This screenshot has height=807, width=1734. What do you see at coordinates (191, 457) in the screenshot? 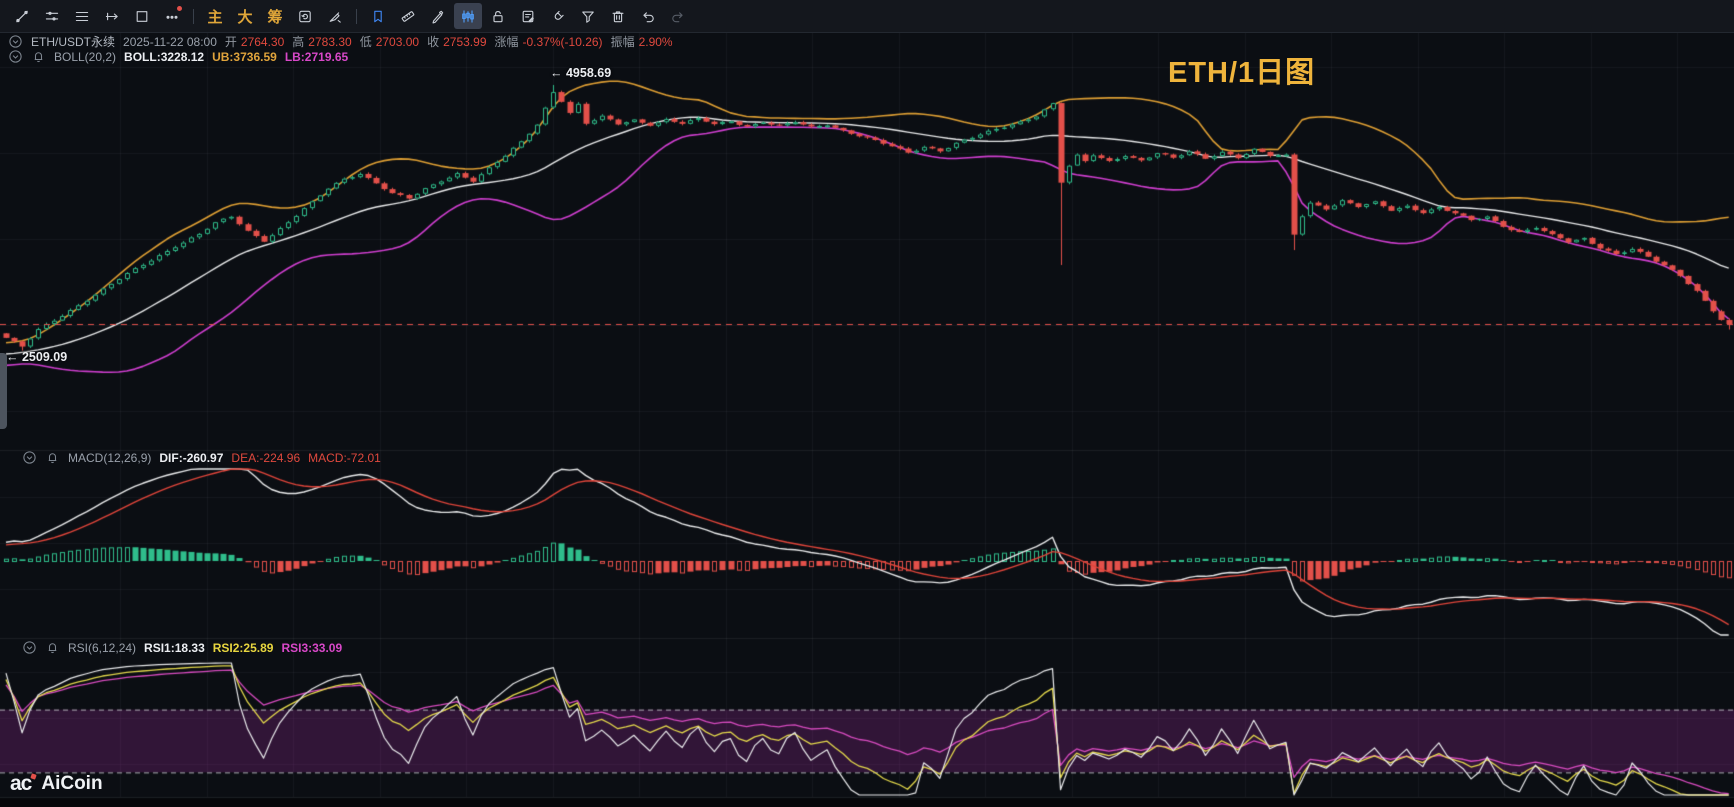
I see `macd-dif-value: DIF:-260.97` at bounding box center [191, 457].